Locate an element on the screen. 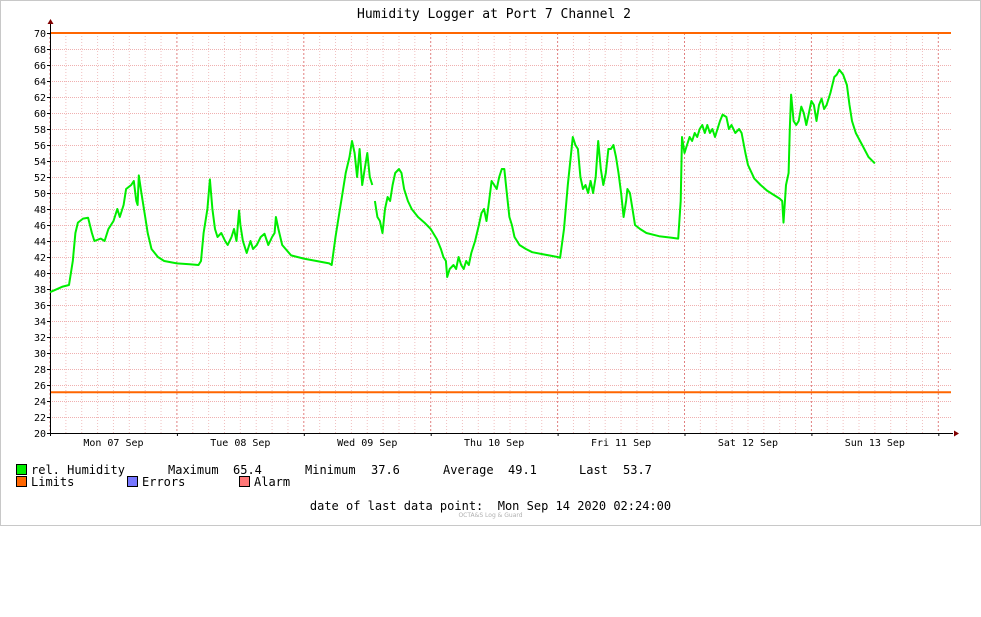 The width and height of the screenshot is (981, 617). alarm-legend-label: Alarm is located at coordinates (272, 482).